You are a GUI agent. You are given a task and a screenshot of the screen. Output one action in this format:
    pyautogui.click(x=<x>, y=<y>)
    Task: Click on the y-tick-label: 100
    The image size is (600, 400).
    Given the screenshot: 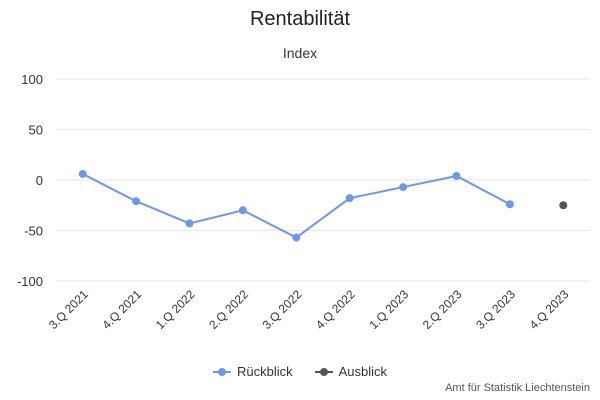 What is the action you would take?
    pyautogui.click(x=32, y=79)
    